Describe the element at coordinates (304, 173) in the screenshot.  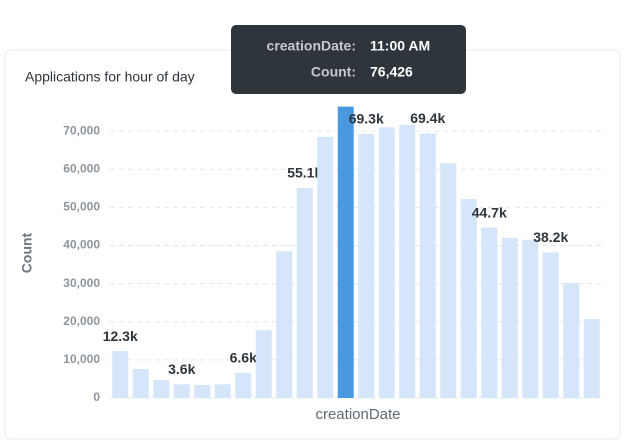
I see `value-label: 55.1k` at that location.